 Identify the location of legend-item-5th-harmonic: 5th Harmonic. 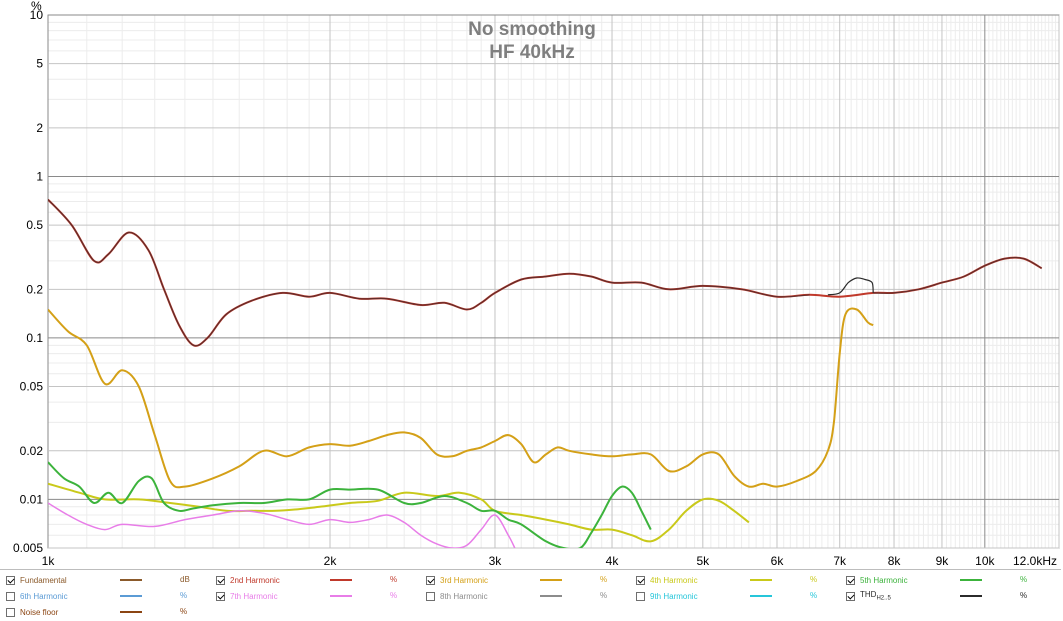
(877, 580).